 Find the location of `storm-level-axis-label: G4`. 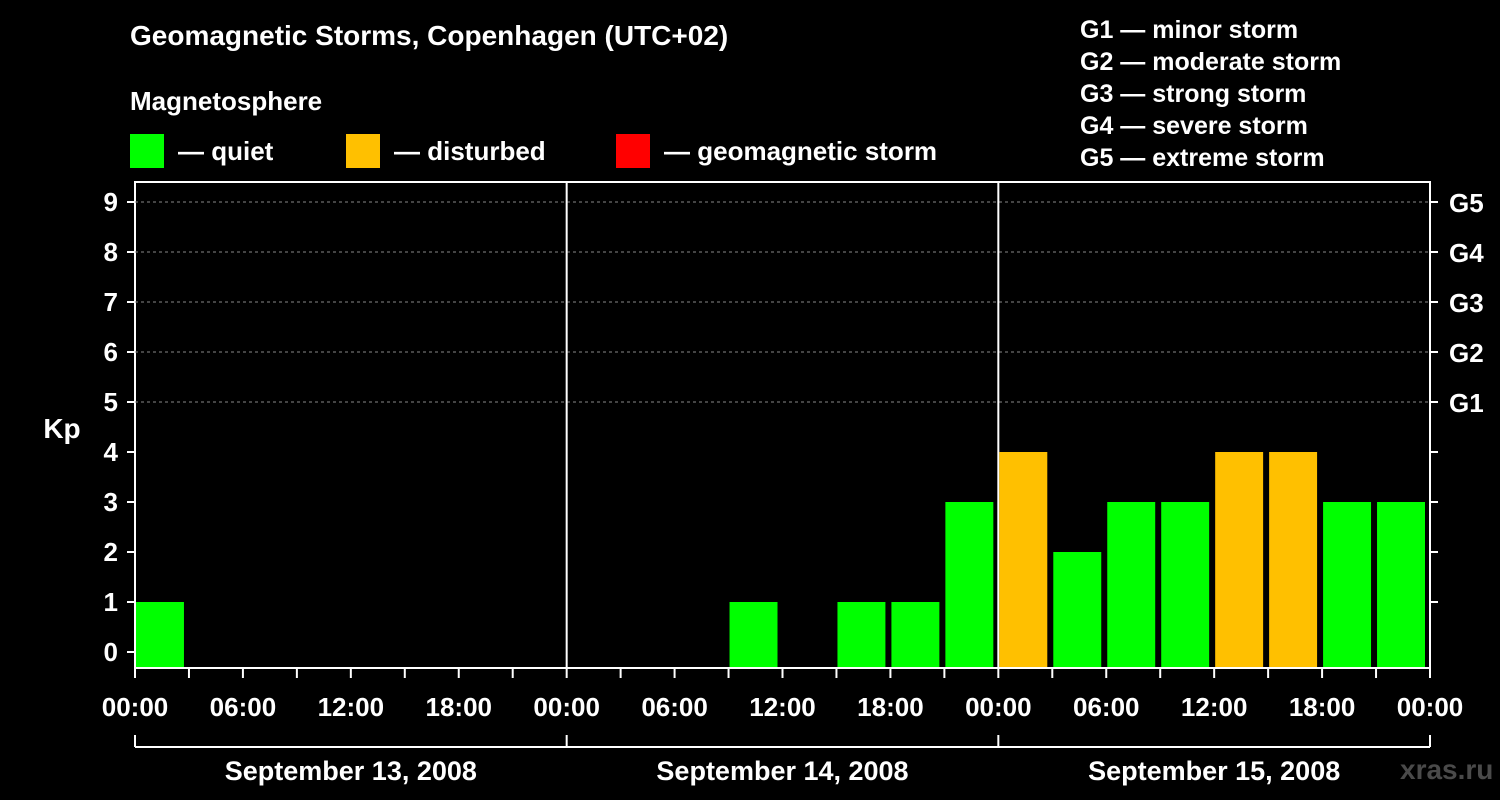

storm-level-axis-label: G4 is located at coordinates (1466, 253).